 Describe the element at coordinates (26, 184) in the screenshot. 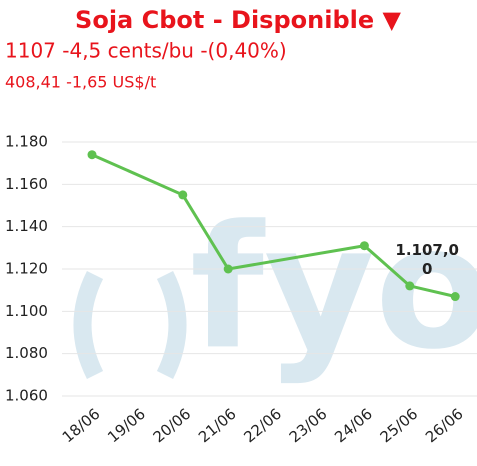

I see `y-tick-label: 1.160` at that location.